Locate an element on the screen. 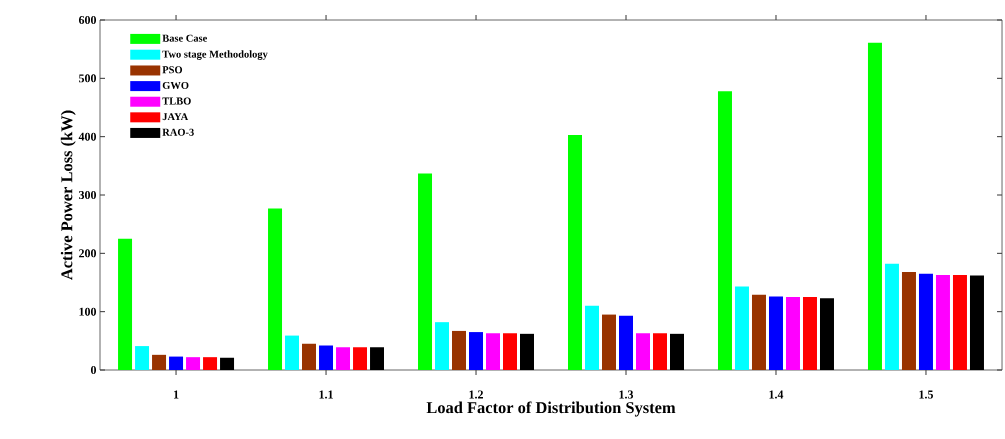  y-tick-label: 100 is located at coordinates (88, 311).